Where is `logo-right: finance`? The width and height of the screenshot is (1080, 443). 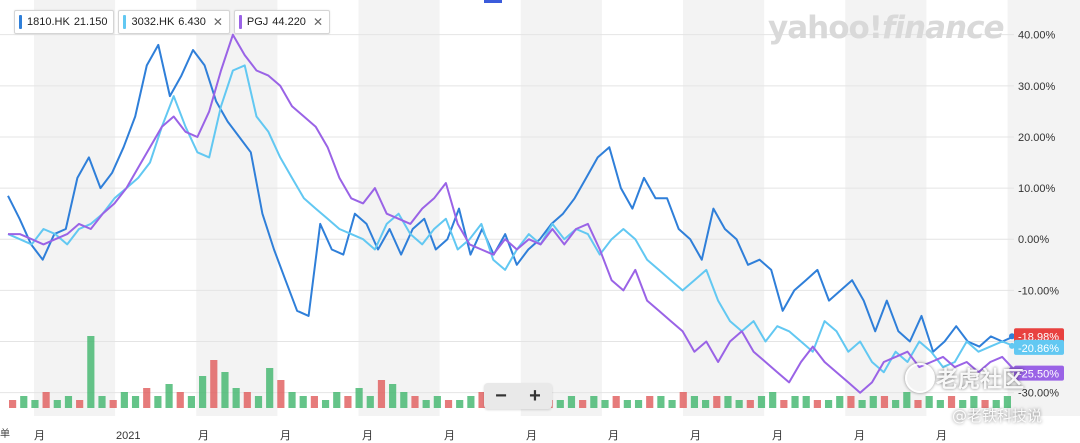
logo-right: finance is located at coordinates (943, 28).